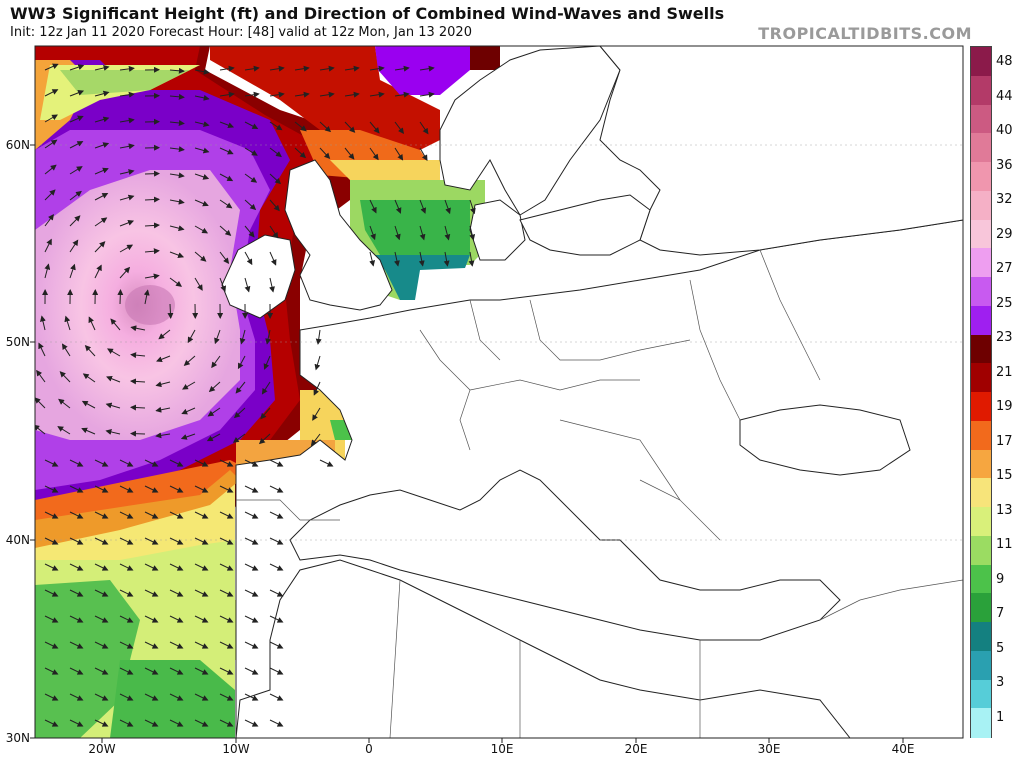 This screenshot has height=757, width=1024. I want to click on colorbar-label: 1, so click(1000, 717).